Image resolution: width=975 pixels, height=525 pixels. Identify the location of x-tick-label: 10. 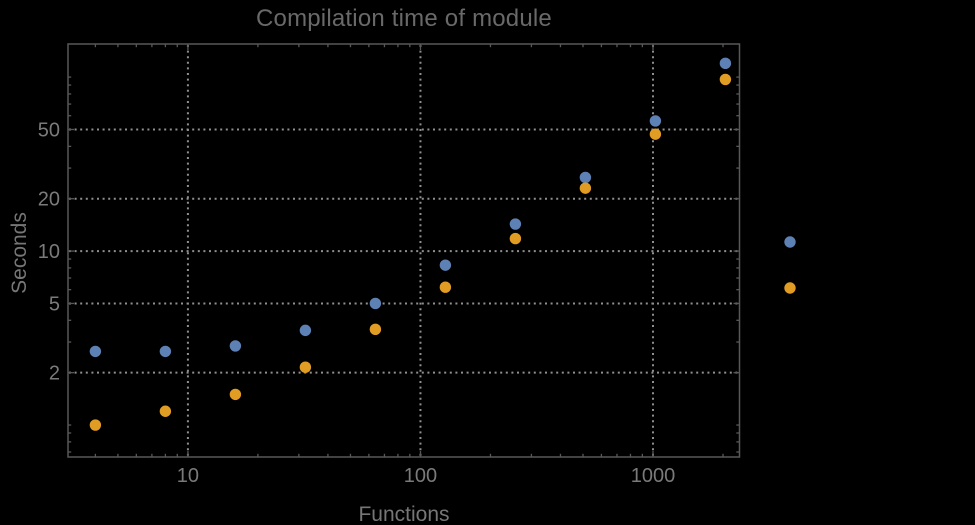
(188, 476).